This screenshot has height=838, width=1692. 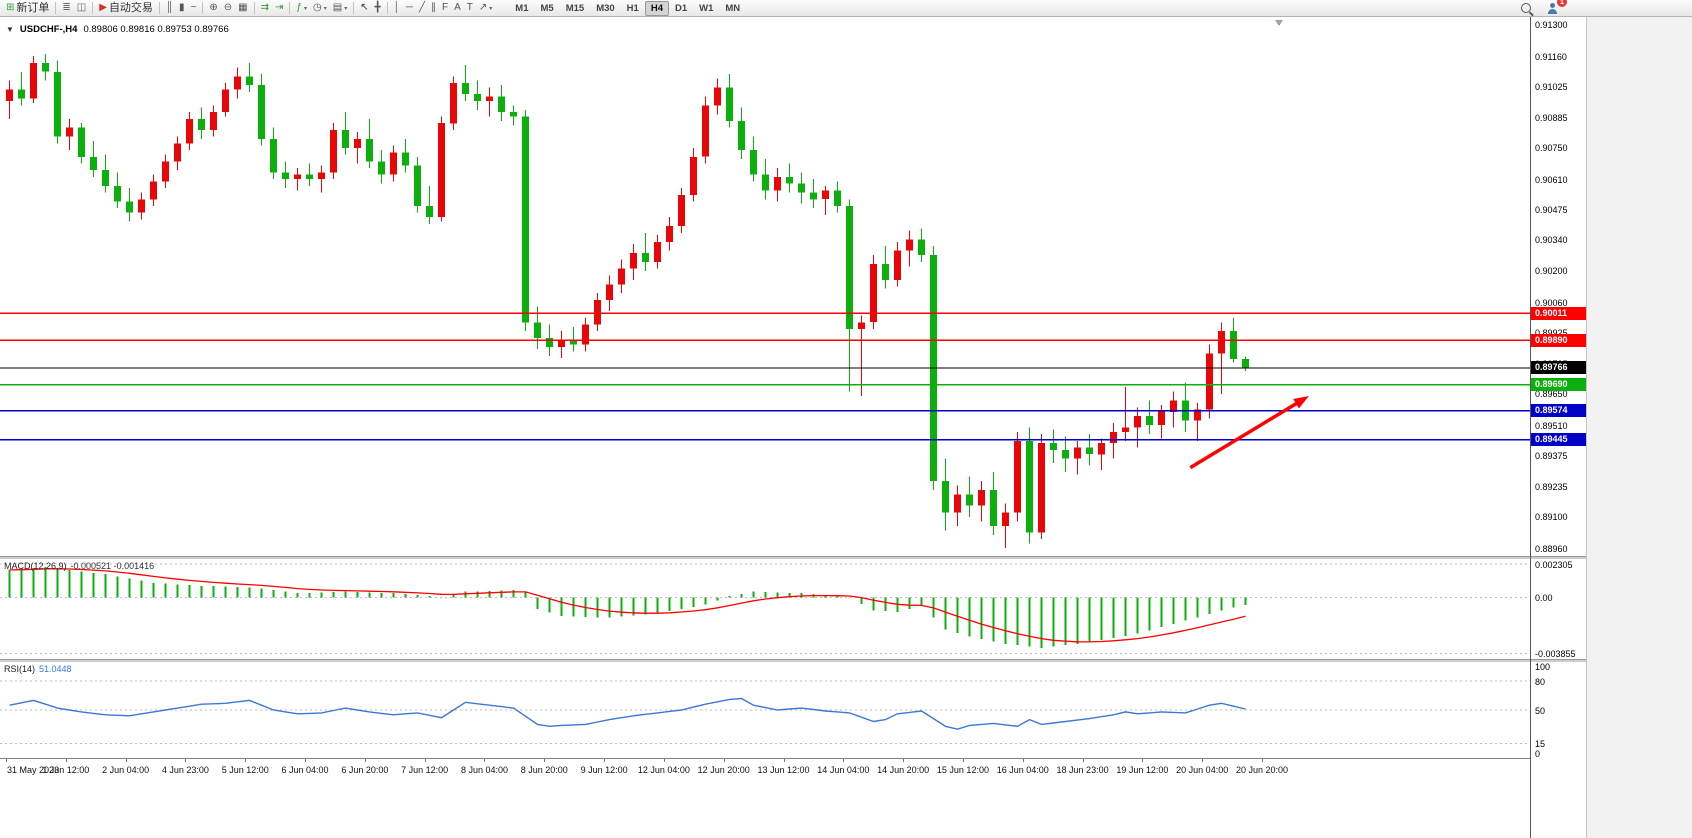 I want to click on fibonacci-button: F, so click(x=445, y=8).